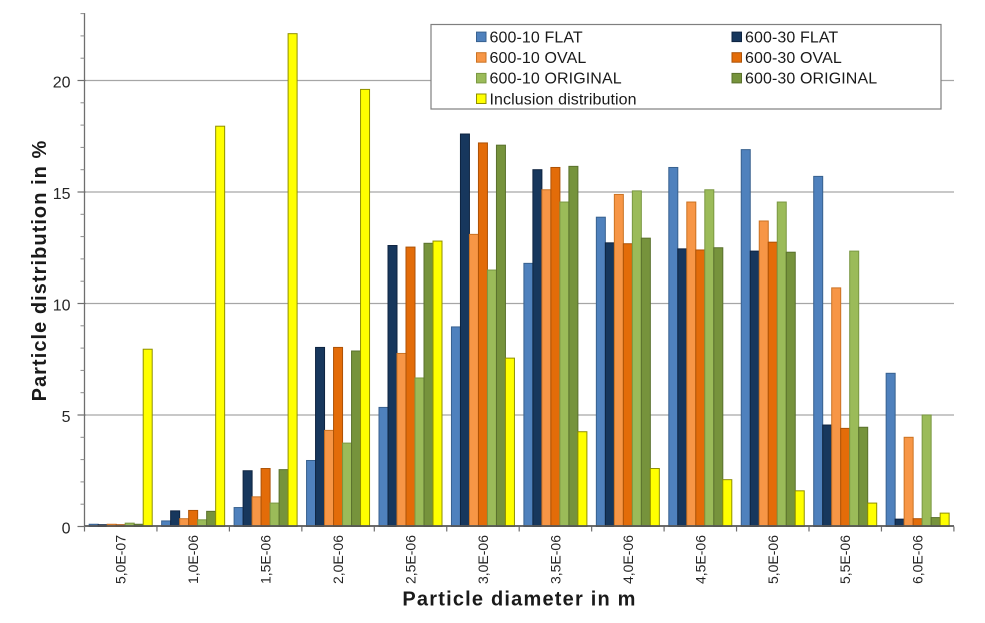  What do you see at coordinates (811, 79) in the screenshot?
I see `svg-text: 600-30 ORIGINAL` at bounding box center [811, 79].